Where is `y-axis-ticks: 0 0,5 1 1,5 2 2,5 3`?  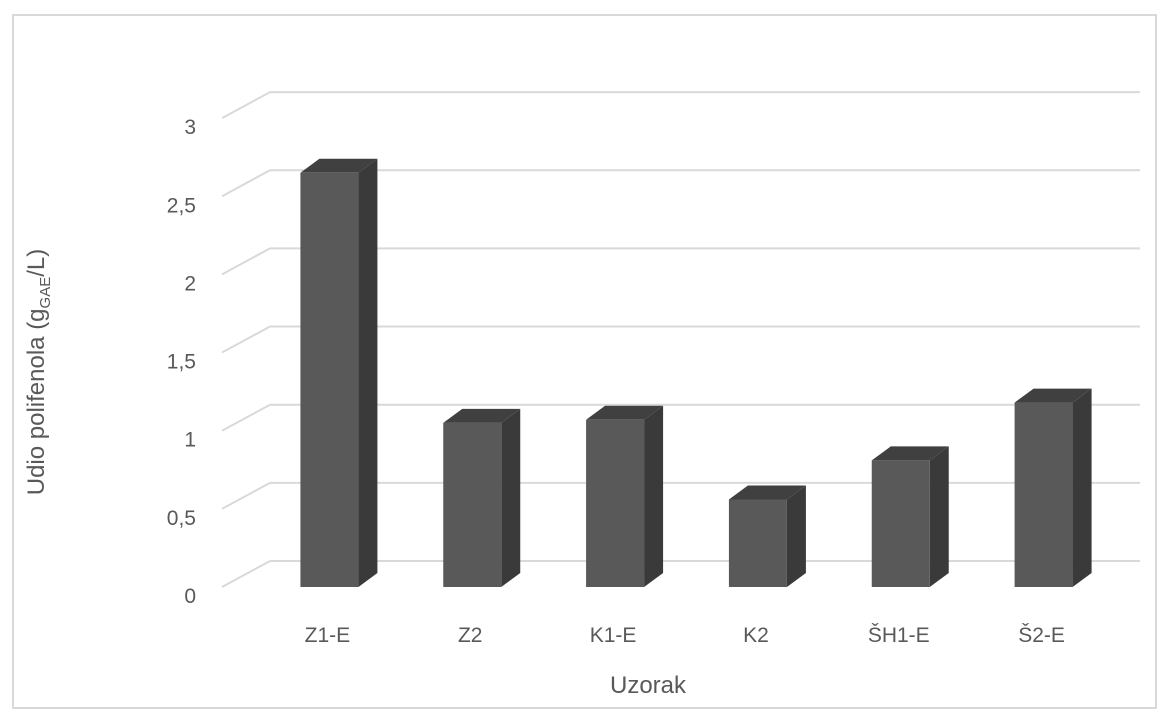 y-axis-ticks: 0 0,5 1 1,5 2 2,5 3 is located at coordinates (181, 362).